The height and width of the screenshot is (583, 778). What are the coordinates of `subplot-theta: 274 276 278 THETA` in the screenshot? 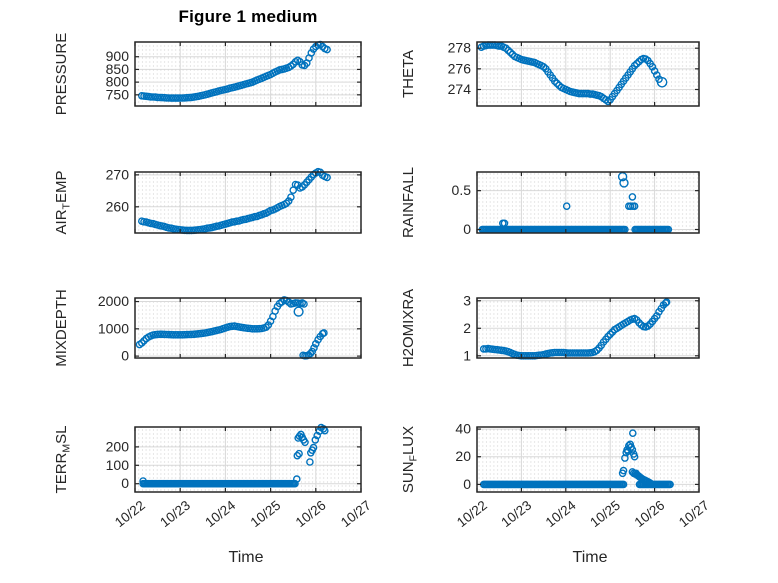 It's located at (550, 73).